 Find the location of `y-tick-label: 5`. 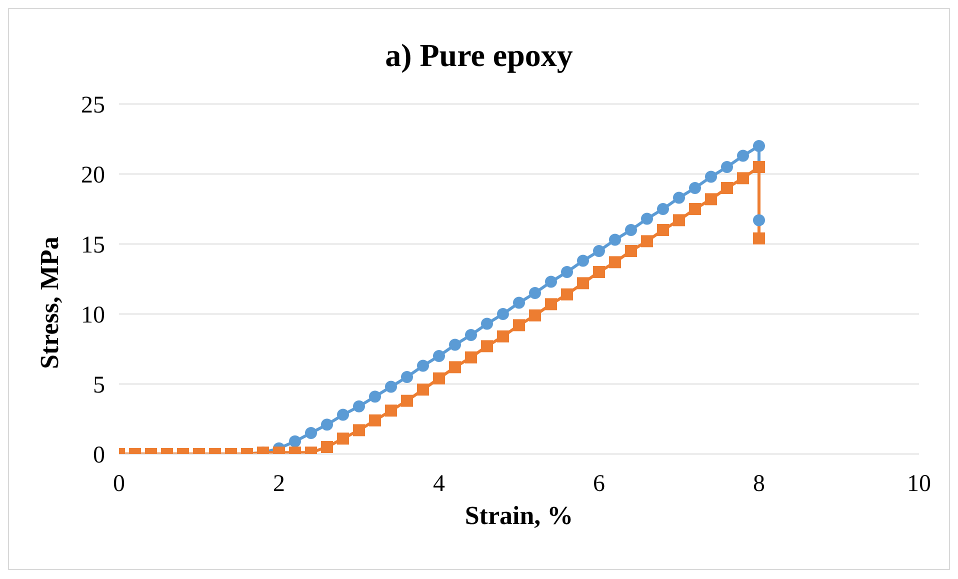

y-tick-label: 5 is located at coordinates (99, 385).